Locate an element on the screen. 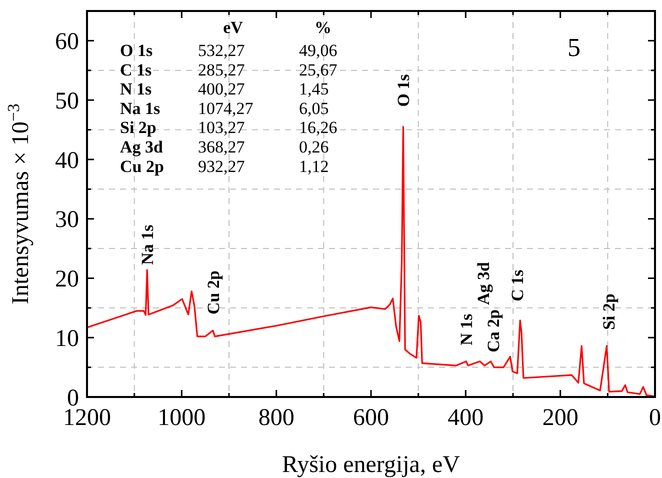 The image size is (662, 478). y-tick-label: 10 is located at coordinates (67, 339).